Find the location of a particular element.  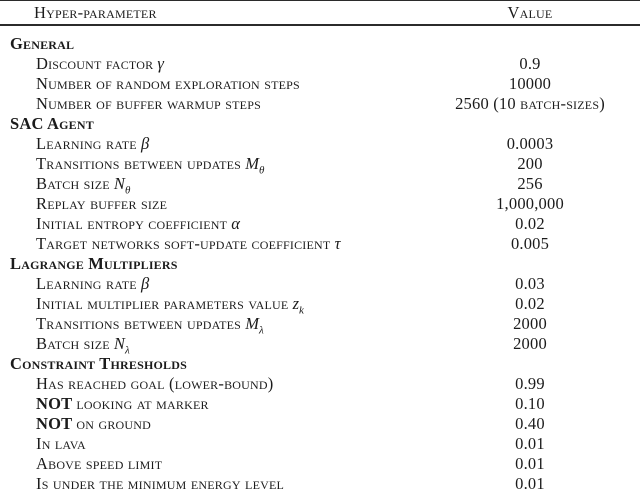

section-title: SAC Agent is located at coordinates (52, 123).